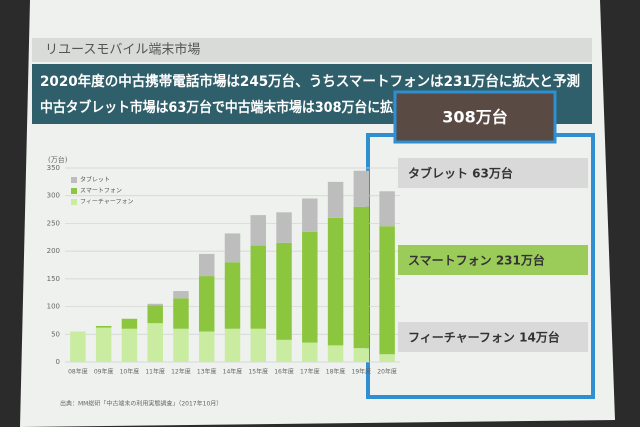 The height and width of the screenshot is (427, 640). What do you see at coordinates (284, 372) in the screenshot?
I see `x-tick-label: 16年度` at bounding box center [284, 372].